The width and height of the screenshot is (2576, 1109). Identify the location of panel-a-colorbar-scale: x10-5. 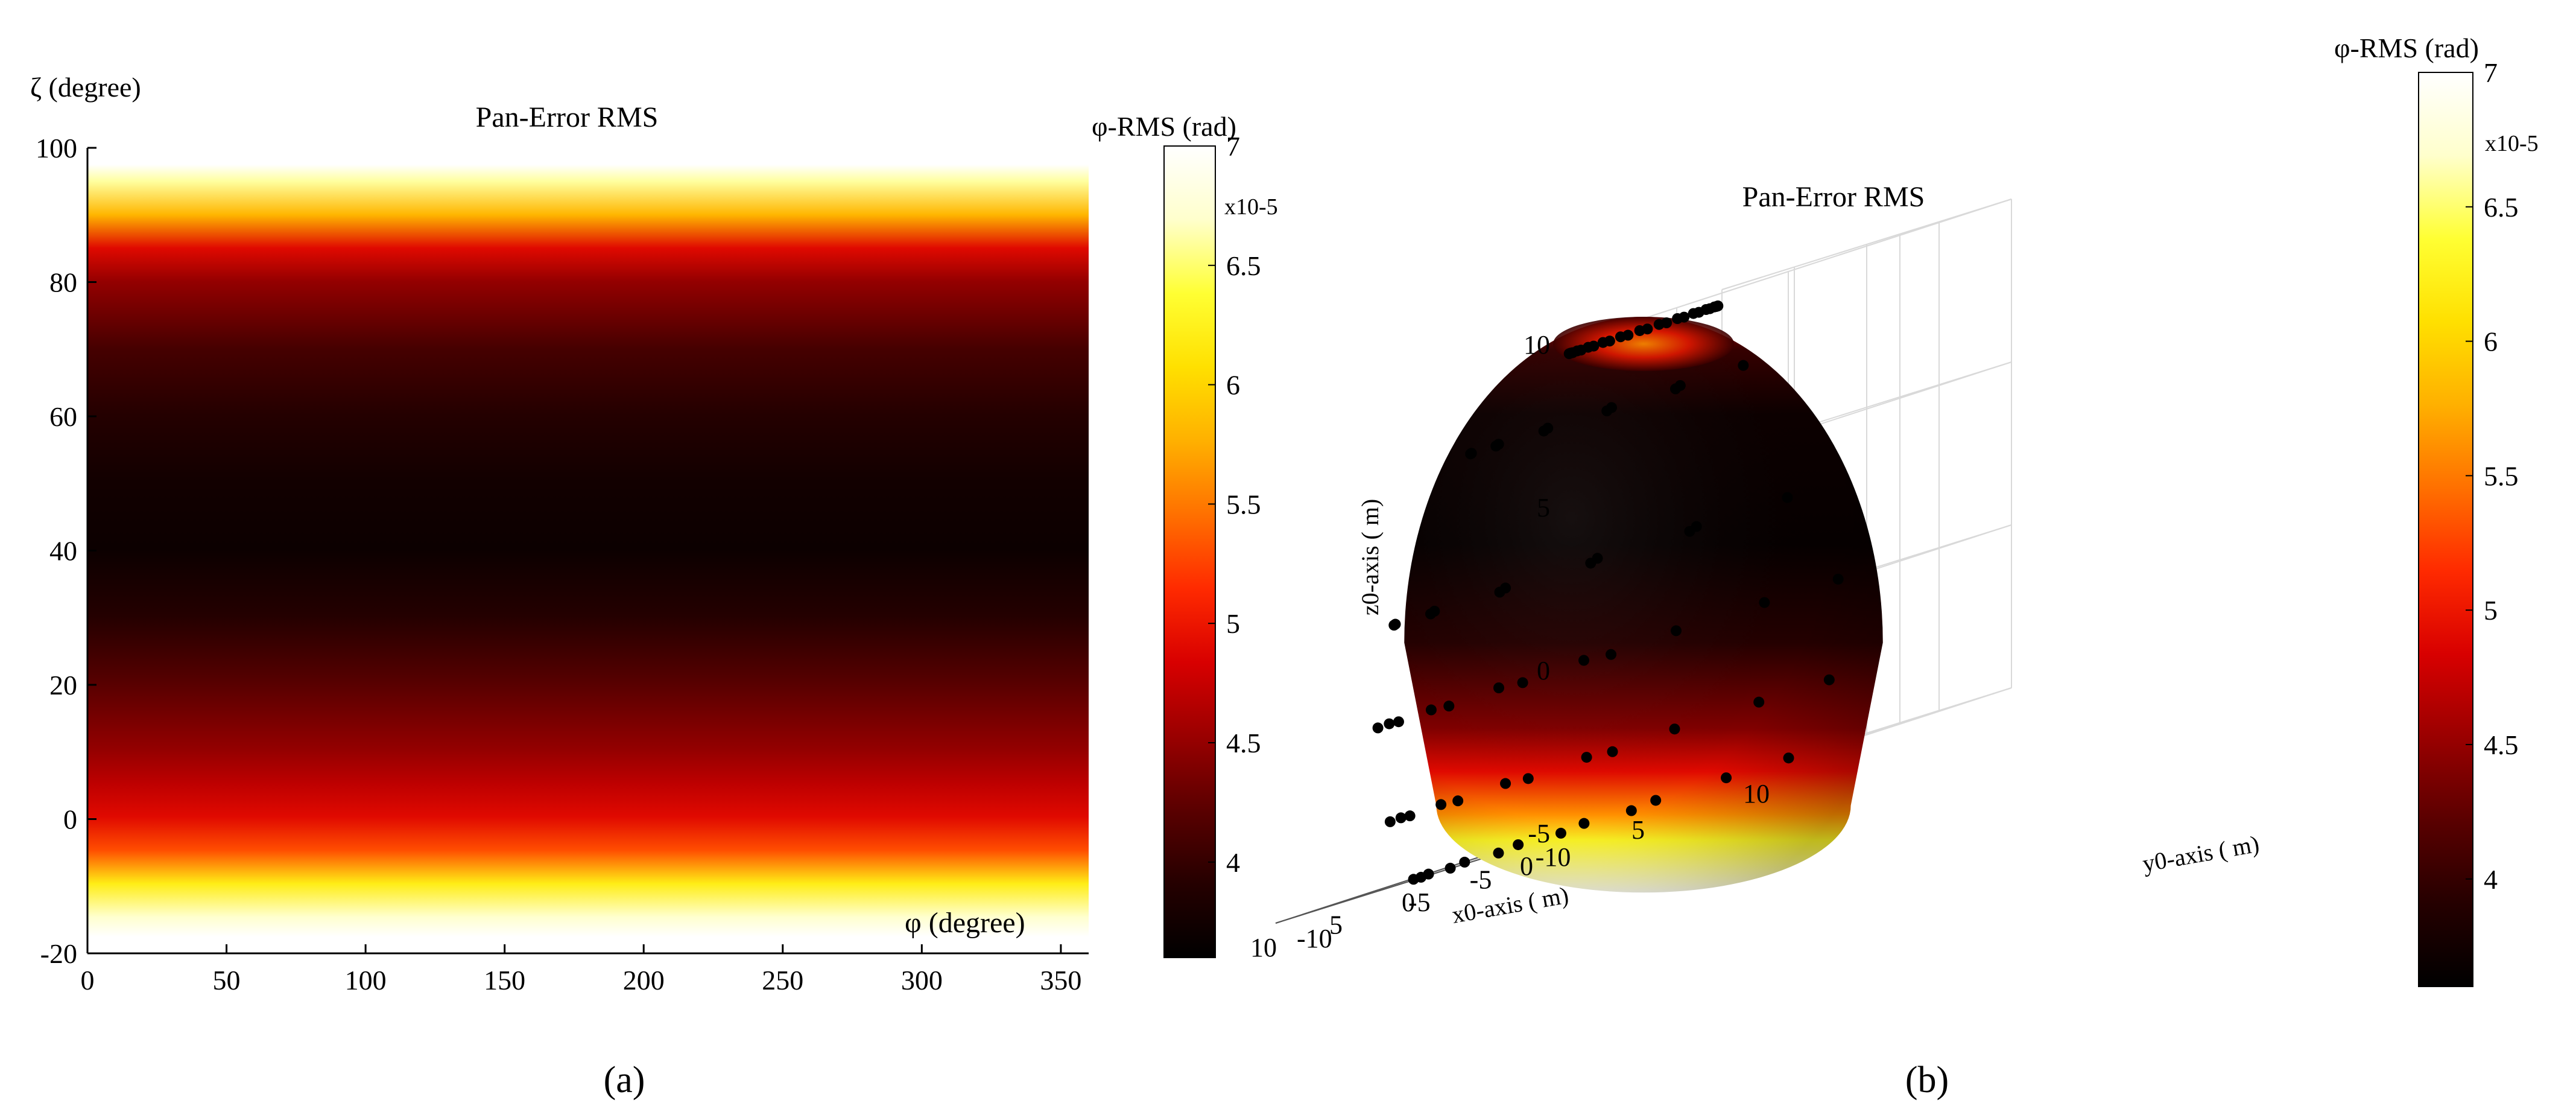
(1251, 207).